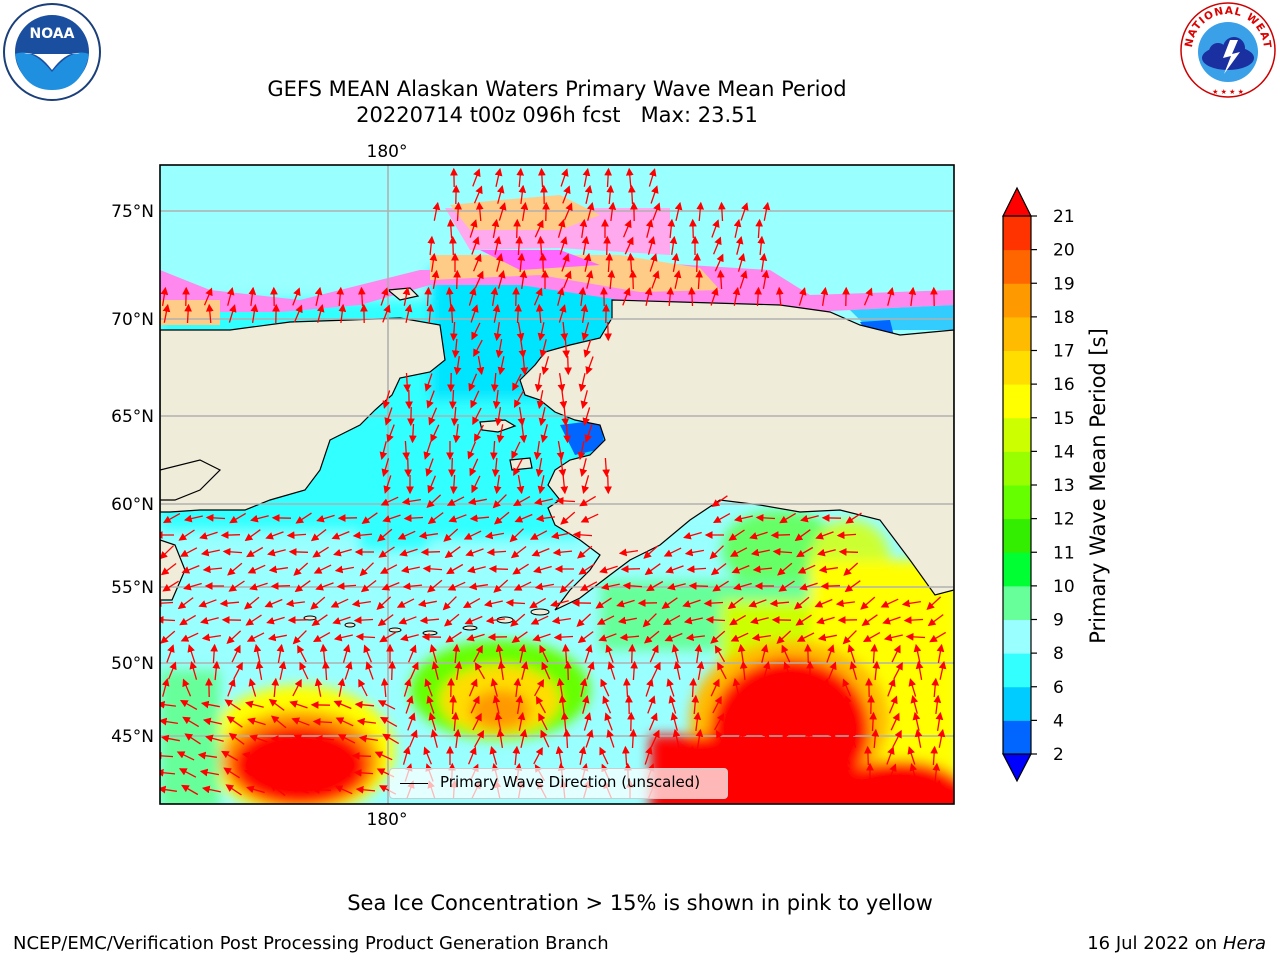 This screenshot has height=960, width=1280. Describe the element at coordinates (1064, 587) in the screenshot. I see `colorbar-tick-label: 10` at that location.